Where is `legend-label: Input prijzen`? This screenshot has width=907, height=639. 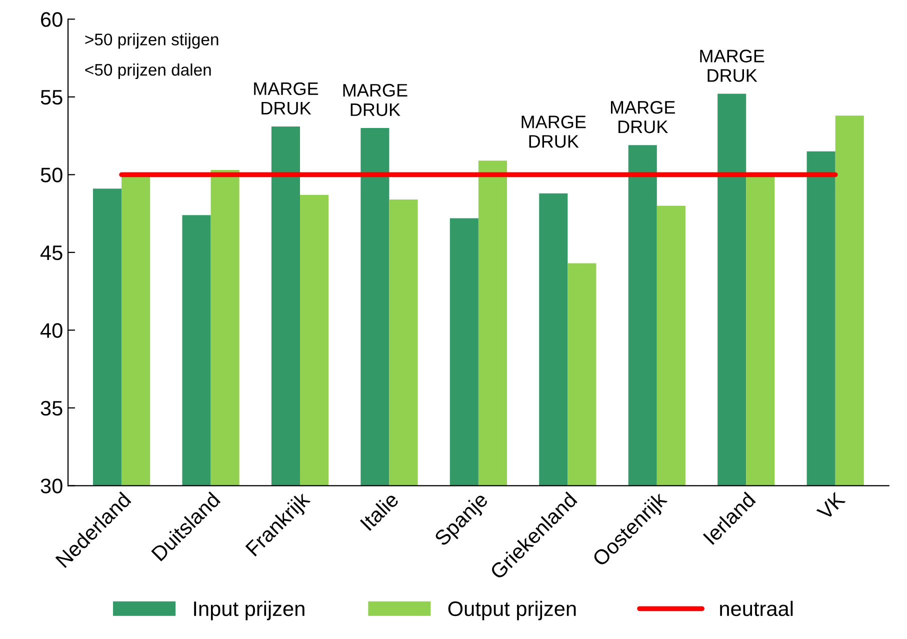 legend-label: Input prijzen is located at coordinates (249, 610).